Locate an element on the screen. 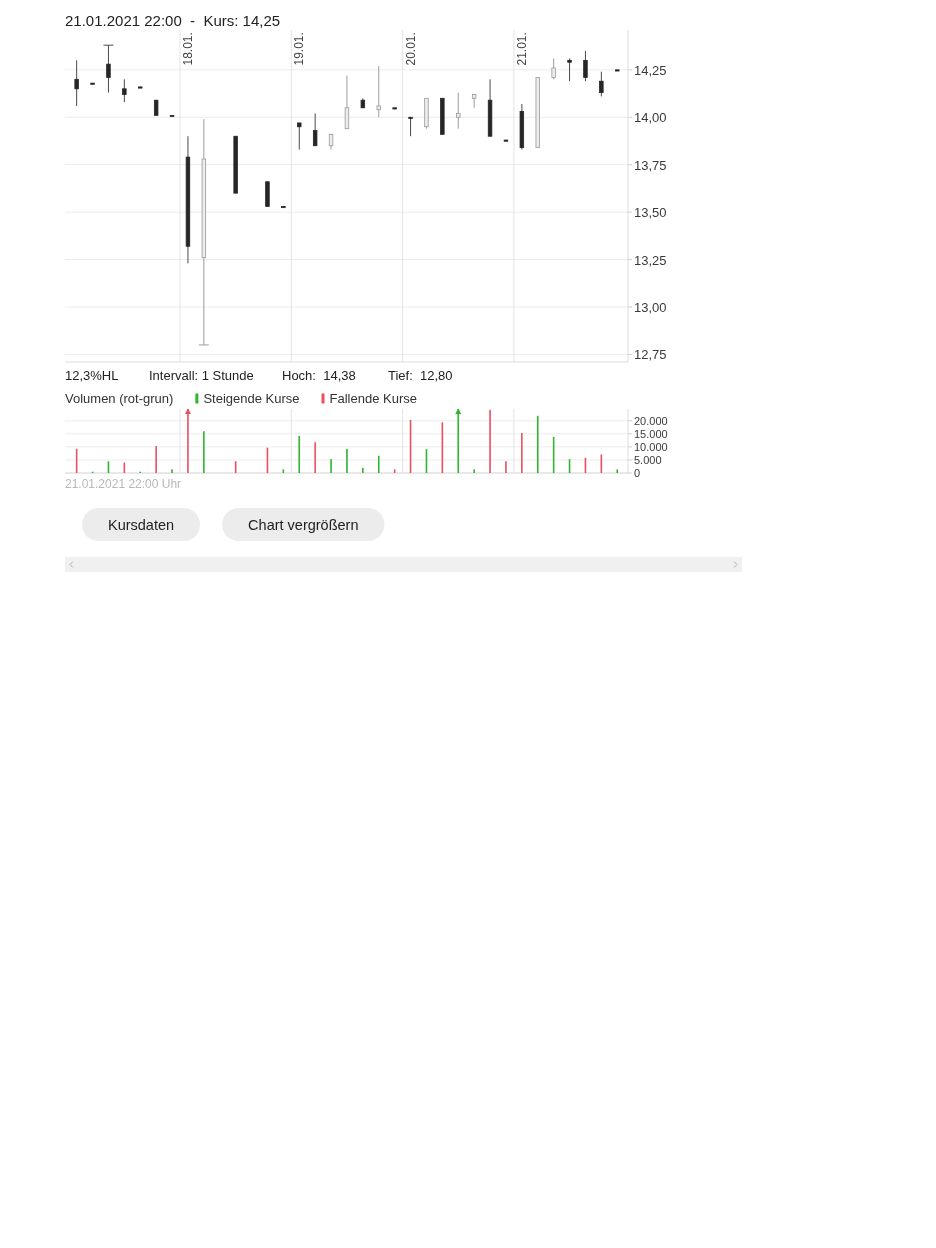  y-tick-label: 0 is located at coordinates (637, 473).